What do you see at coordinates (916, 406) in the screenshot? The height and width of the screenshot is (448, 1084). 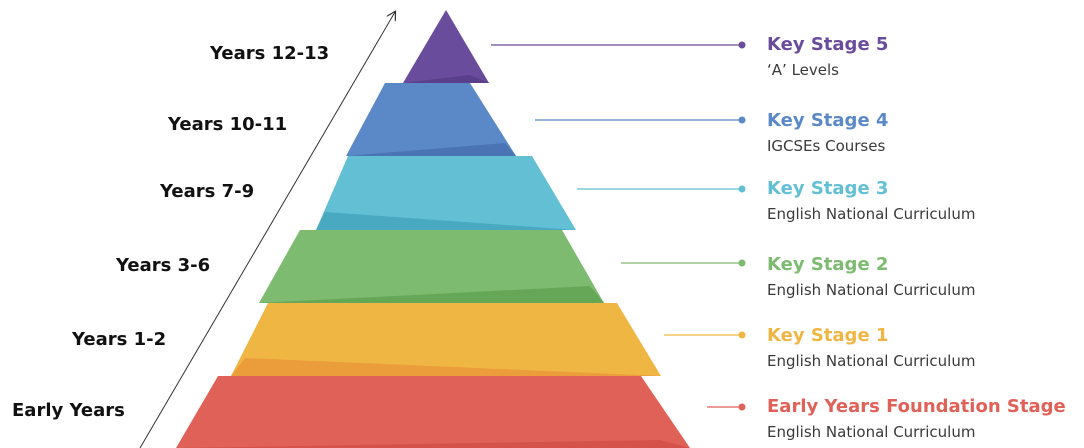 I see `stage-title-5: Early Years Foundation Stage` at bounding box center [916, 406].